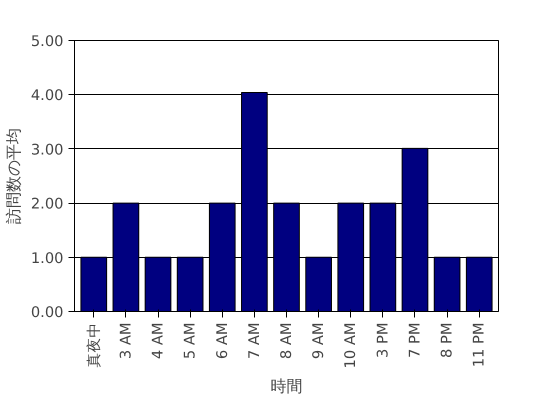 The image size is (548, 398). Describe the element at coordinates (286, 386) in the screenshot. I see `x-axis-title: 時間` at that location.